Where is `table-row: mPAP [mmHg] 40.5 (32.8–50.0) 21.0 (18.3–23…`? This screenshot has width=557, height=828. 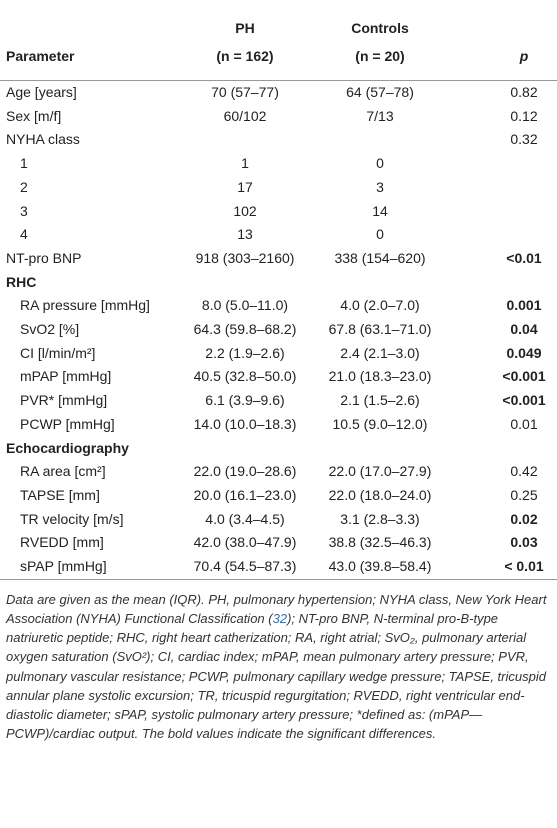 table-row: mPAP [mmHg] 40.5 (32.8–50.0) 21.0 (18.3–23… is located at coordinates (278, 377).